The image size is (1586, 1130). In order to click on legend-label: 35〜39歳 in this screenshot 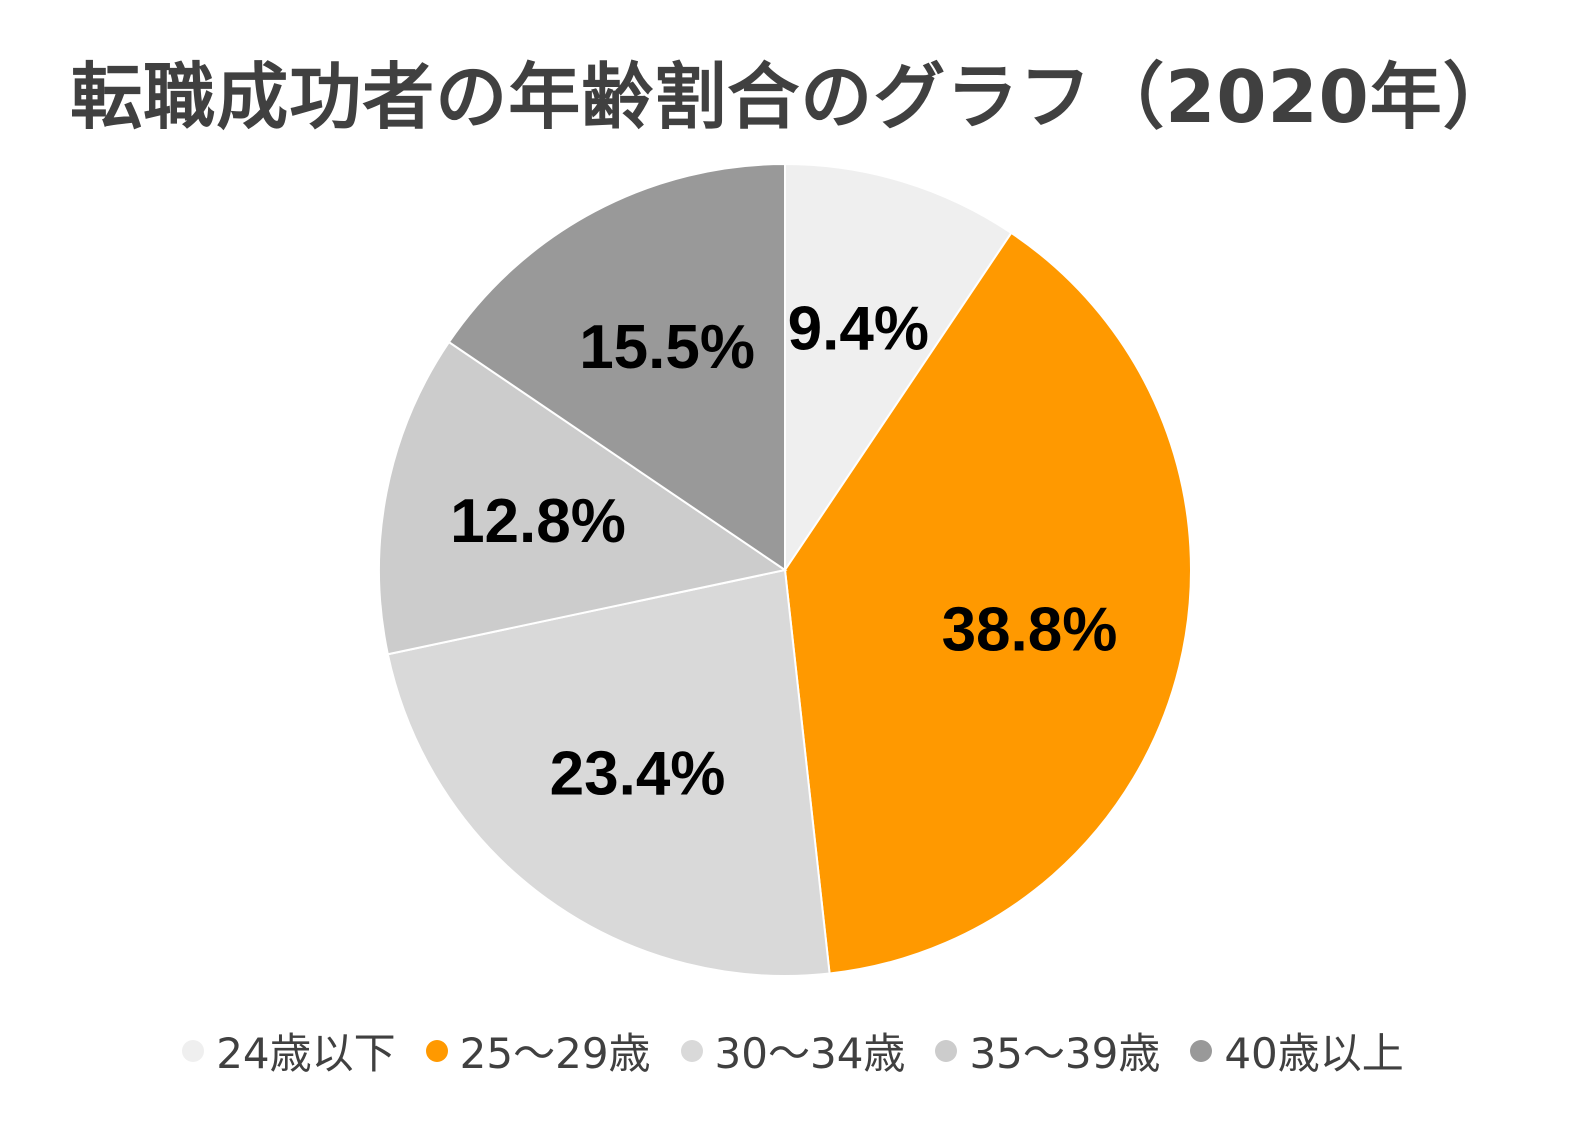, I will do `click(1065, 1053)`.